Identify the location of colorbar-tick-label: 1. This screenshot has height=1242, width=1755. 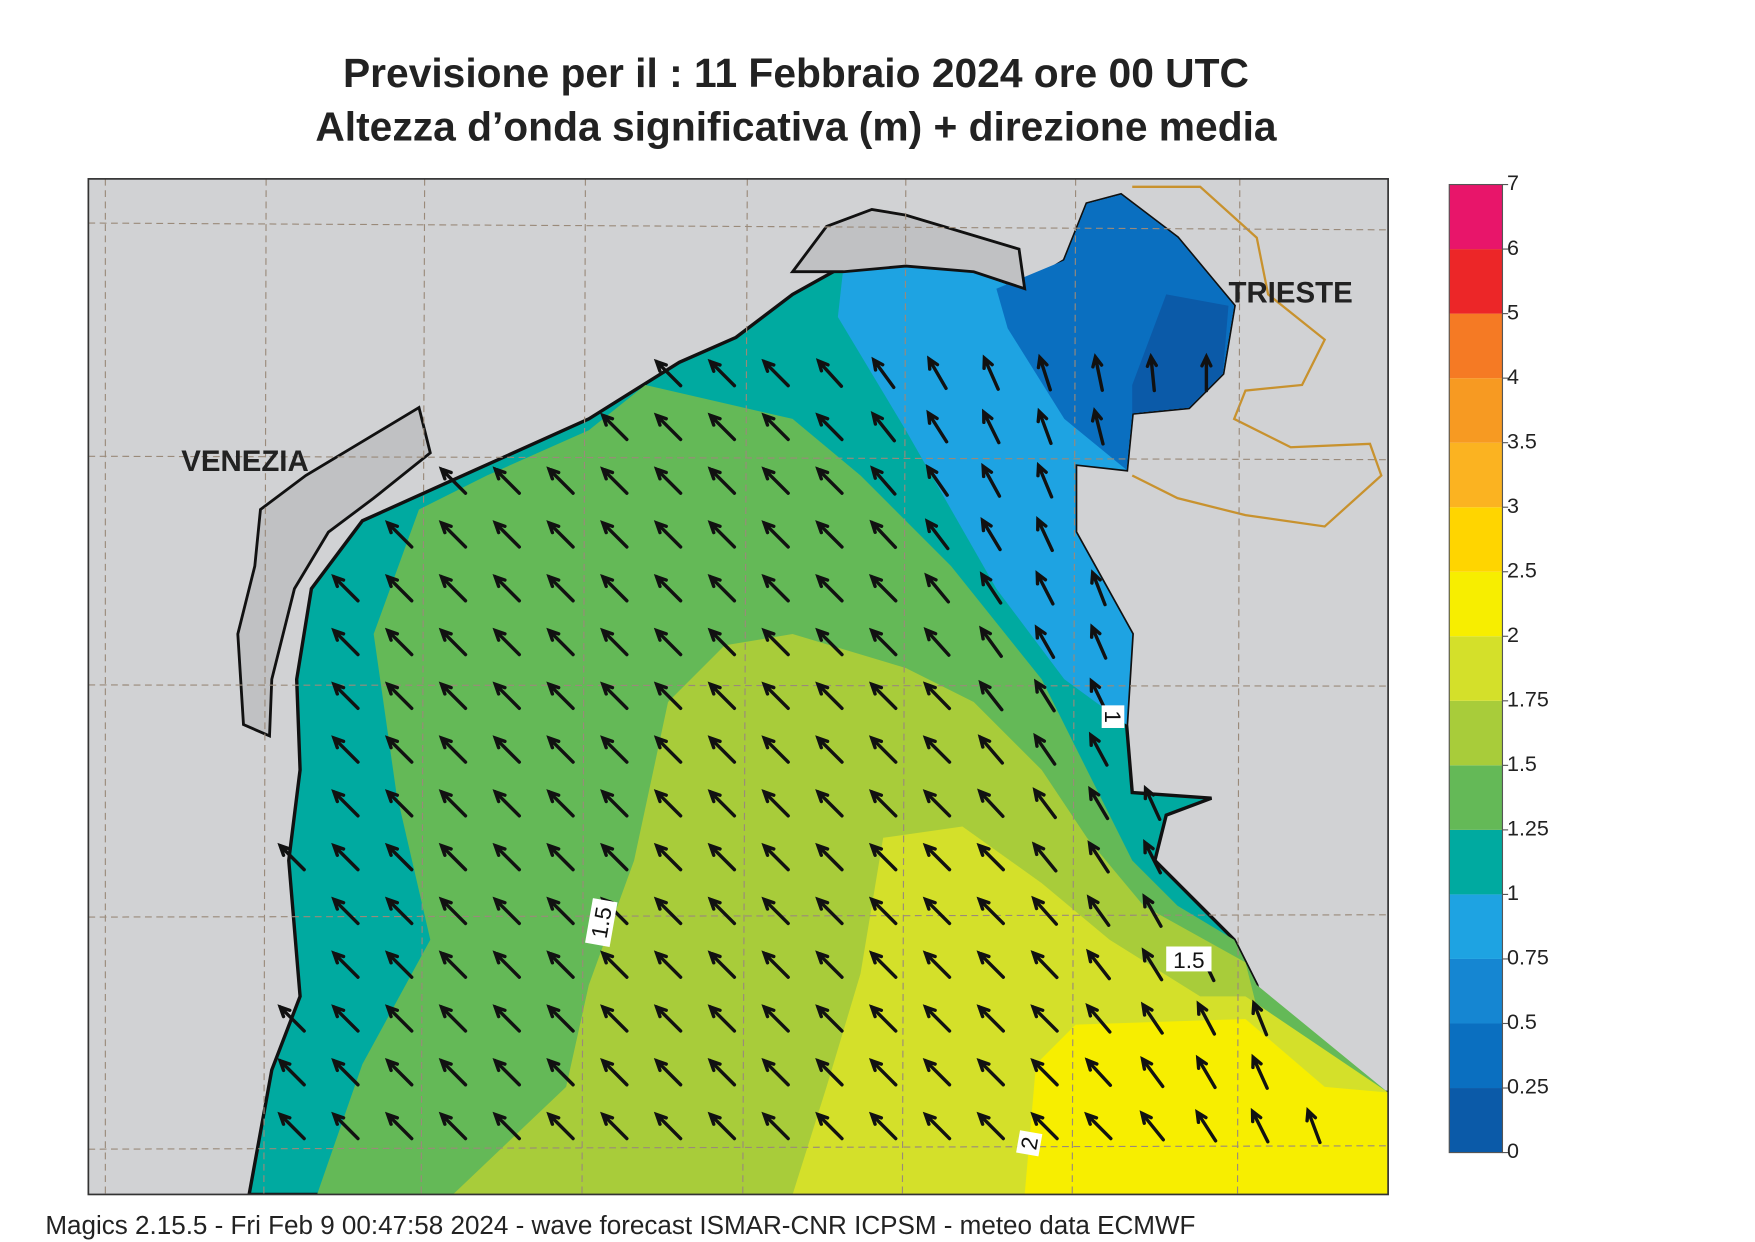
(1513, 893).